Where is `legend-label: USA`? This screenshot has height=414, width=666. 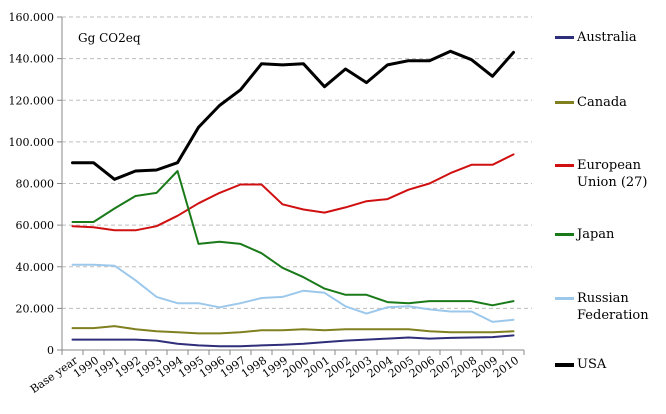
legend-label: USA is located at coordinates (592, 364).